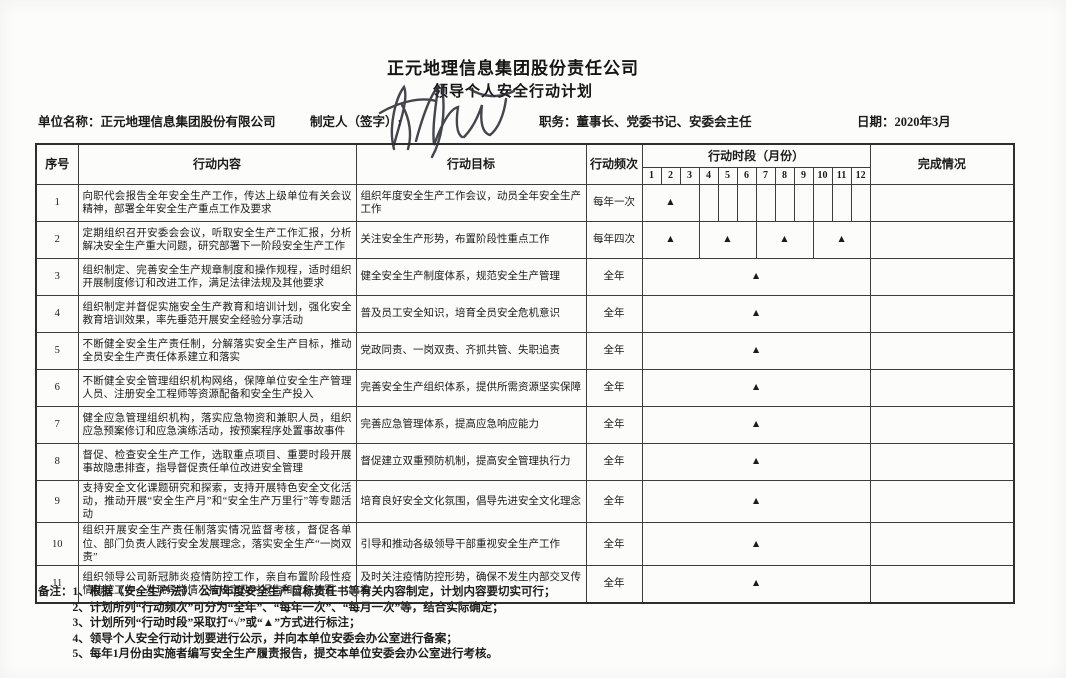  What do you see at coordinates (471, 462) in the screenshot?
I see `action-target-cell: 督促建立双重预防机制，提高安全管理执行力` at bounding box center [471, 462].